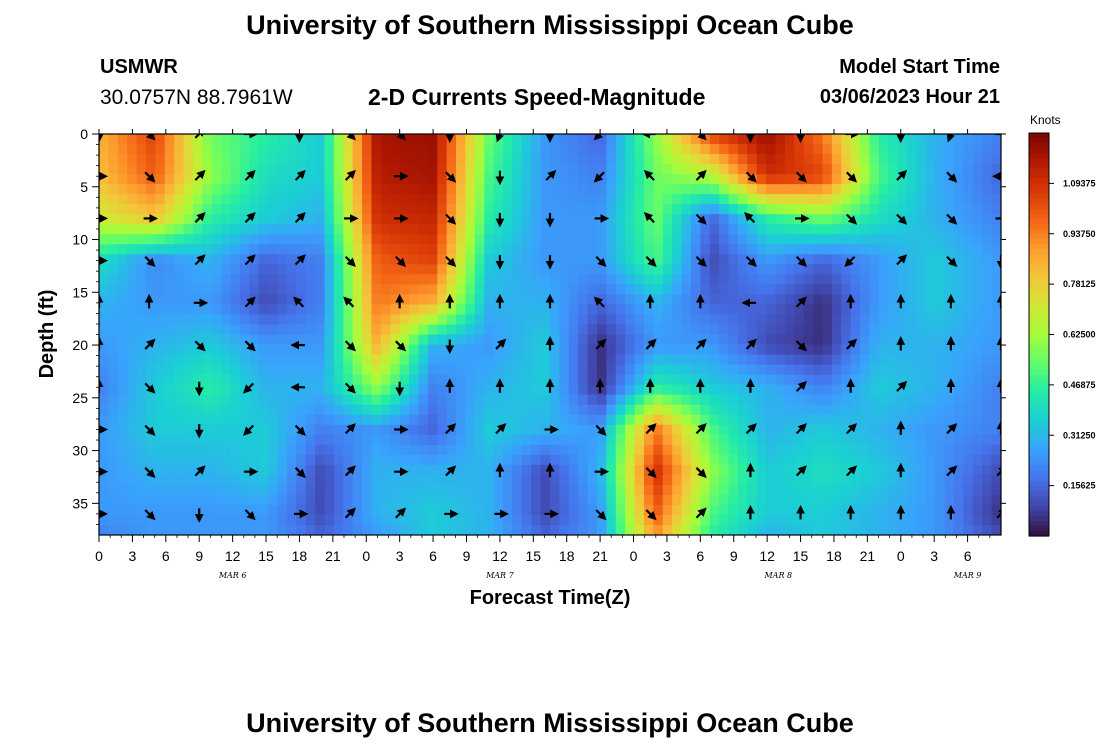 The width and height of the screenshot is (1100, 750). Describe the element at coordinates (967, 575) in the screenshot. I see `date-label: MAR 9` at that location.